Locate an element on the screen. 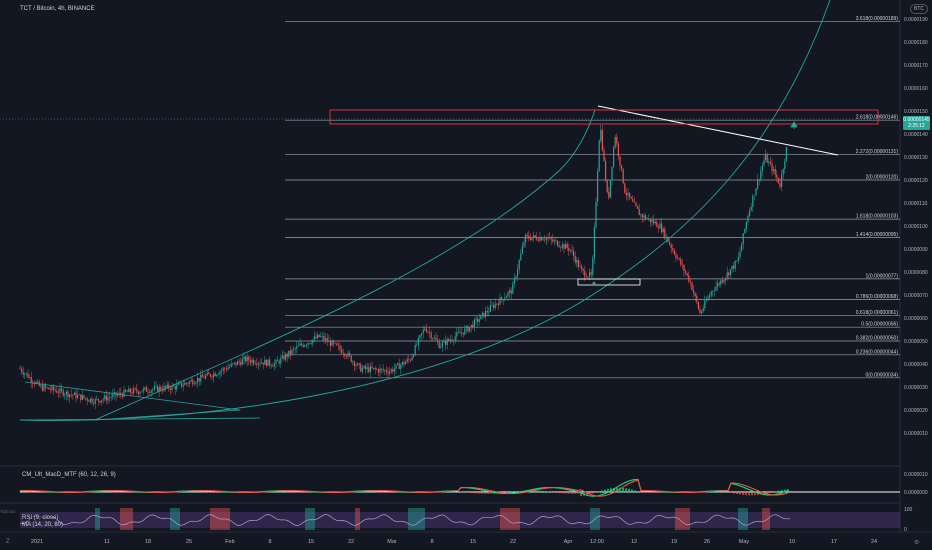 This screenshot has width=932, height=550. y-tick-label: 0.0000110 is located at coordinates (915, 204).